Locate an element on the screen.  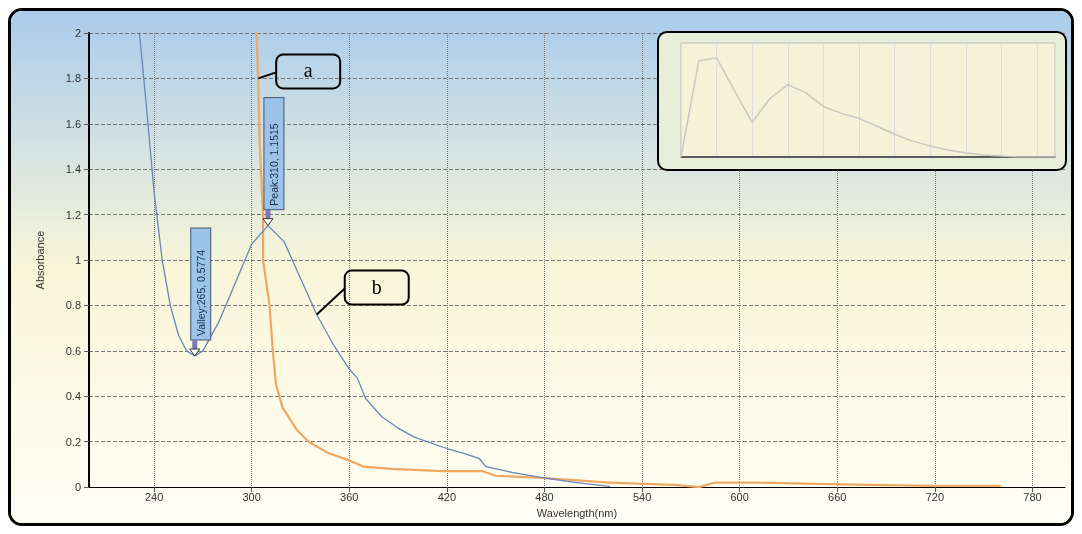
text: b is located at coordinates (376, 286).